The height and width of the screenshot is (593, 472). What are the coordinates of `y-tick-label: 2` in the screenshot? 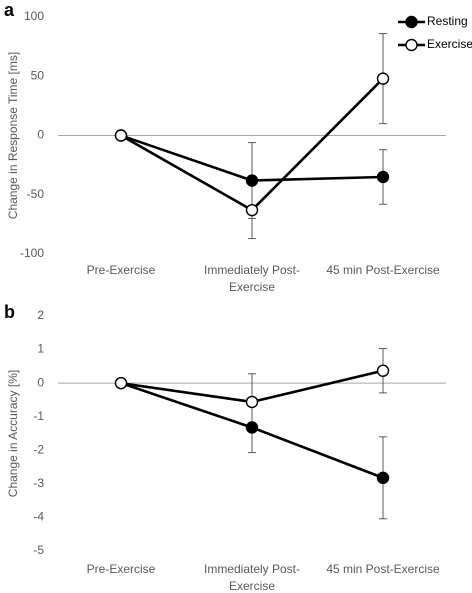 It's located at (40, 315).